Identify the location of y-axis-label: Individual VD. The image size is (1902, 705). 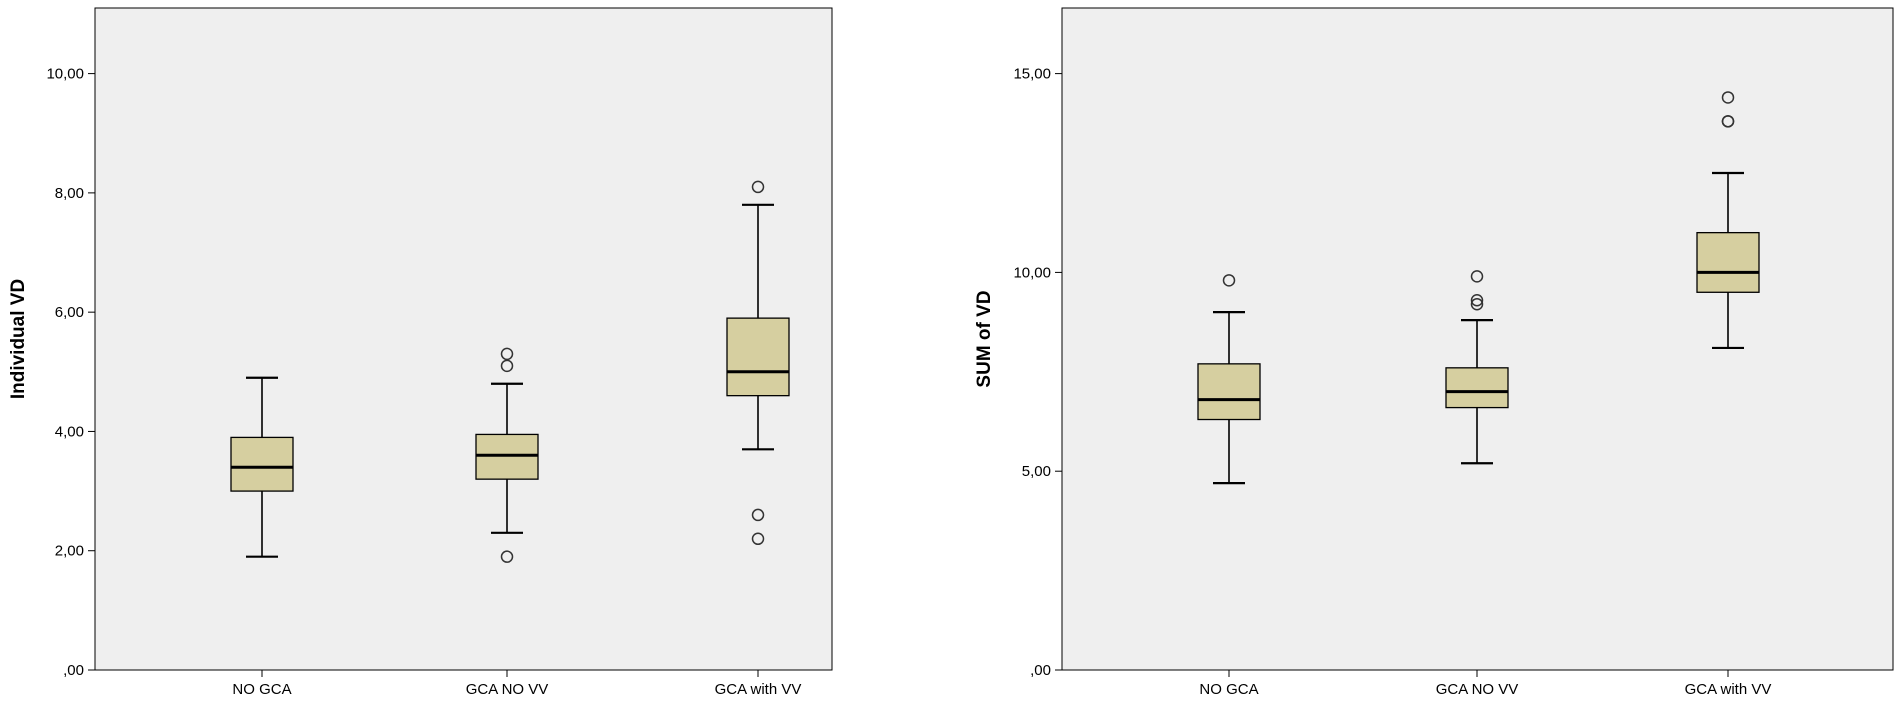
(18, 339).